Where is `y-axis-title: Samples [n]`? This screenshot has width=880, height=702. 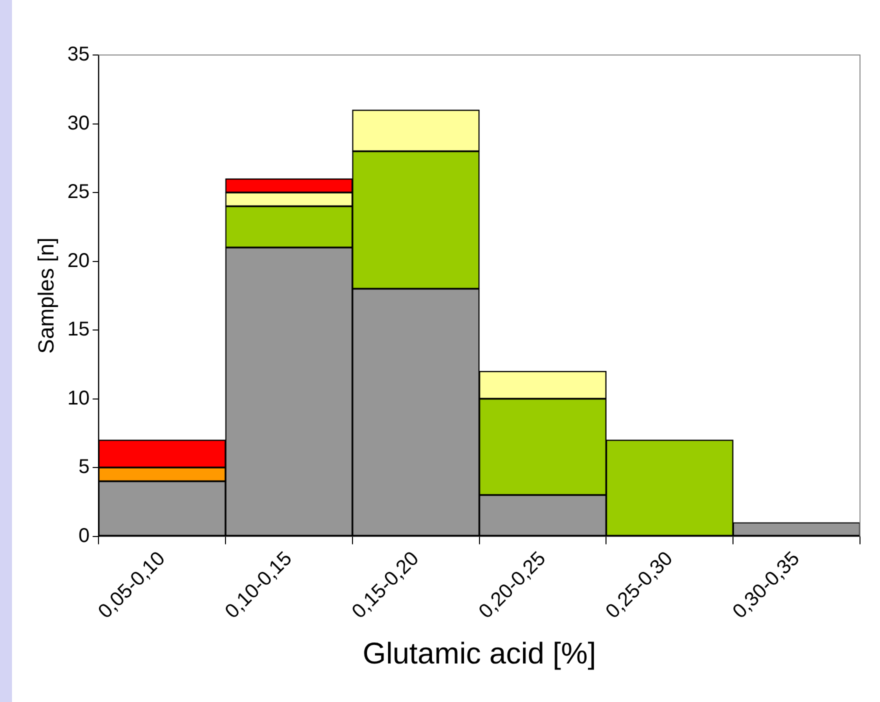
y-axis-title: Samples [n] is located at coordinates (45, 296).